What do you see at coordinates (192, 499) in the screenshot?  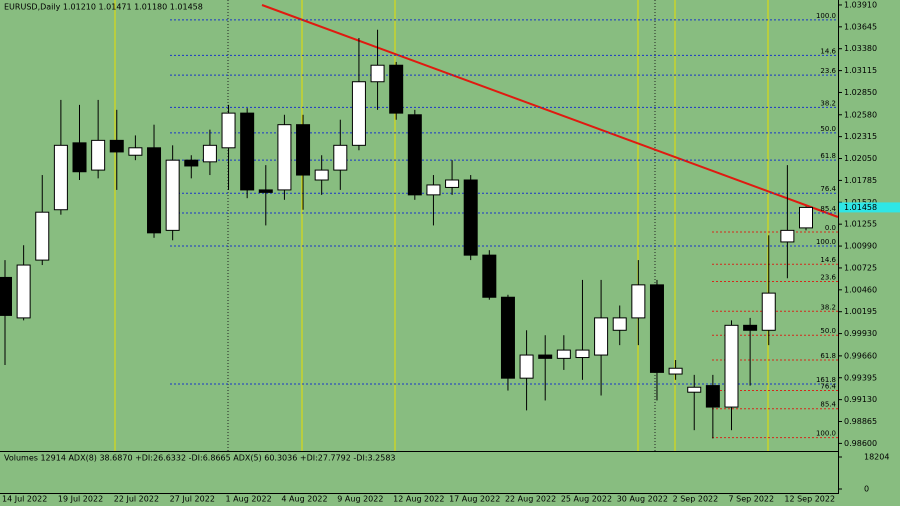 I see `x-tick-label: 27 Jul 2022` at bounding box center [192, 499].